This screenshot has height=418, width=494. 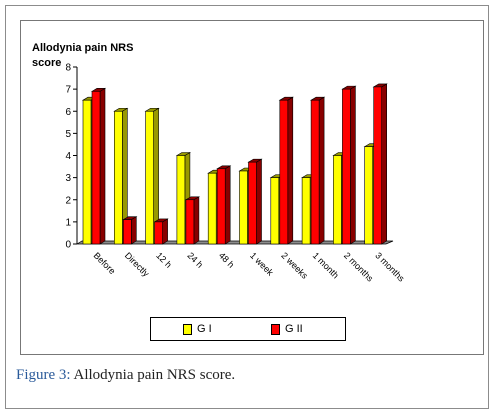 What do you see at coordinates (68, 112) in the screenshot?
I see `y-tick-label: 6` at bounding box center [68, 112].